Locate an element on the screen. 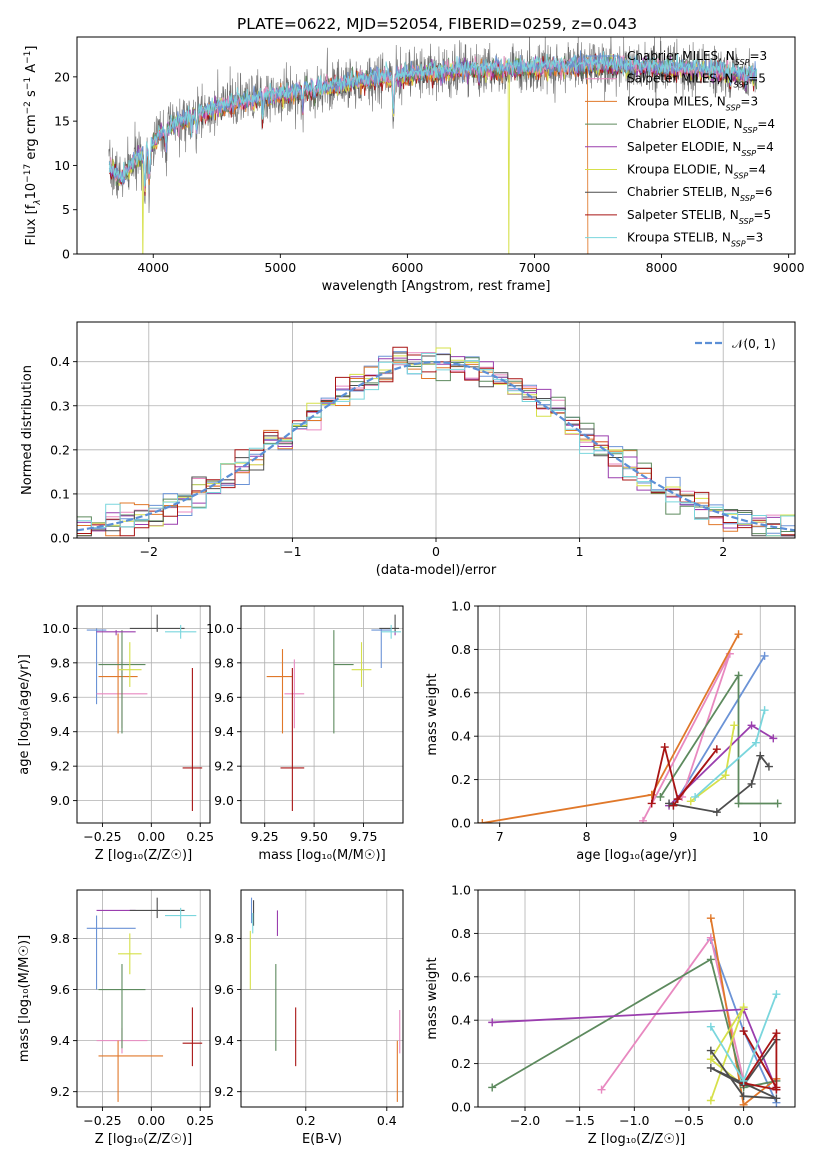 The image size is (819, 1170). x-tick-label: 0.25 is located at coordinates (200, 836).